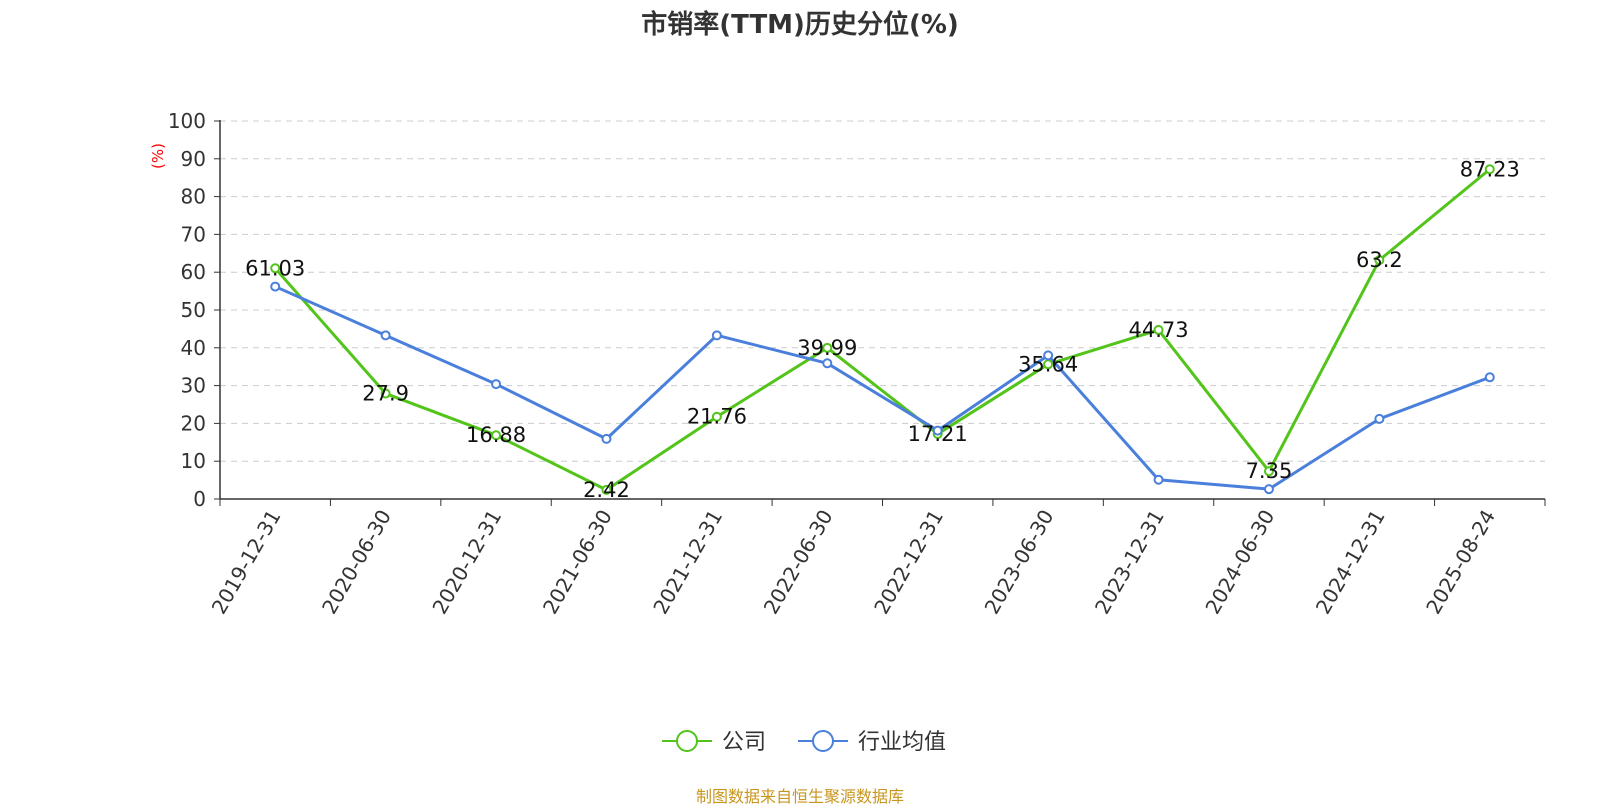 This screenshot has height=807, width=1600. I want to click on data-label: 87.23, so click(1490, 169).